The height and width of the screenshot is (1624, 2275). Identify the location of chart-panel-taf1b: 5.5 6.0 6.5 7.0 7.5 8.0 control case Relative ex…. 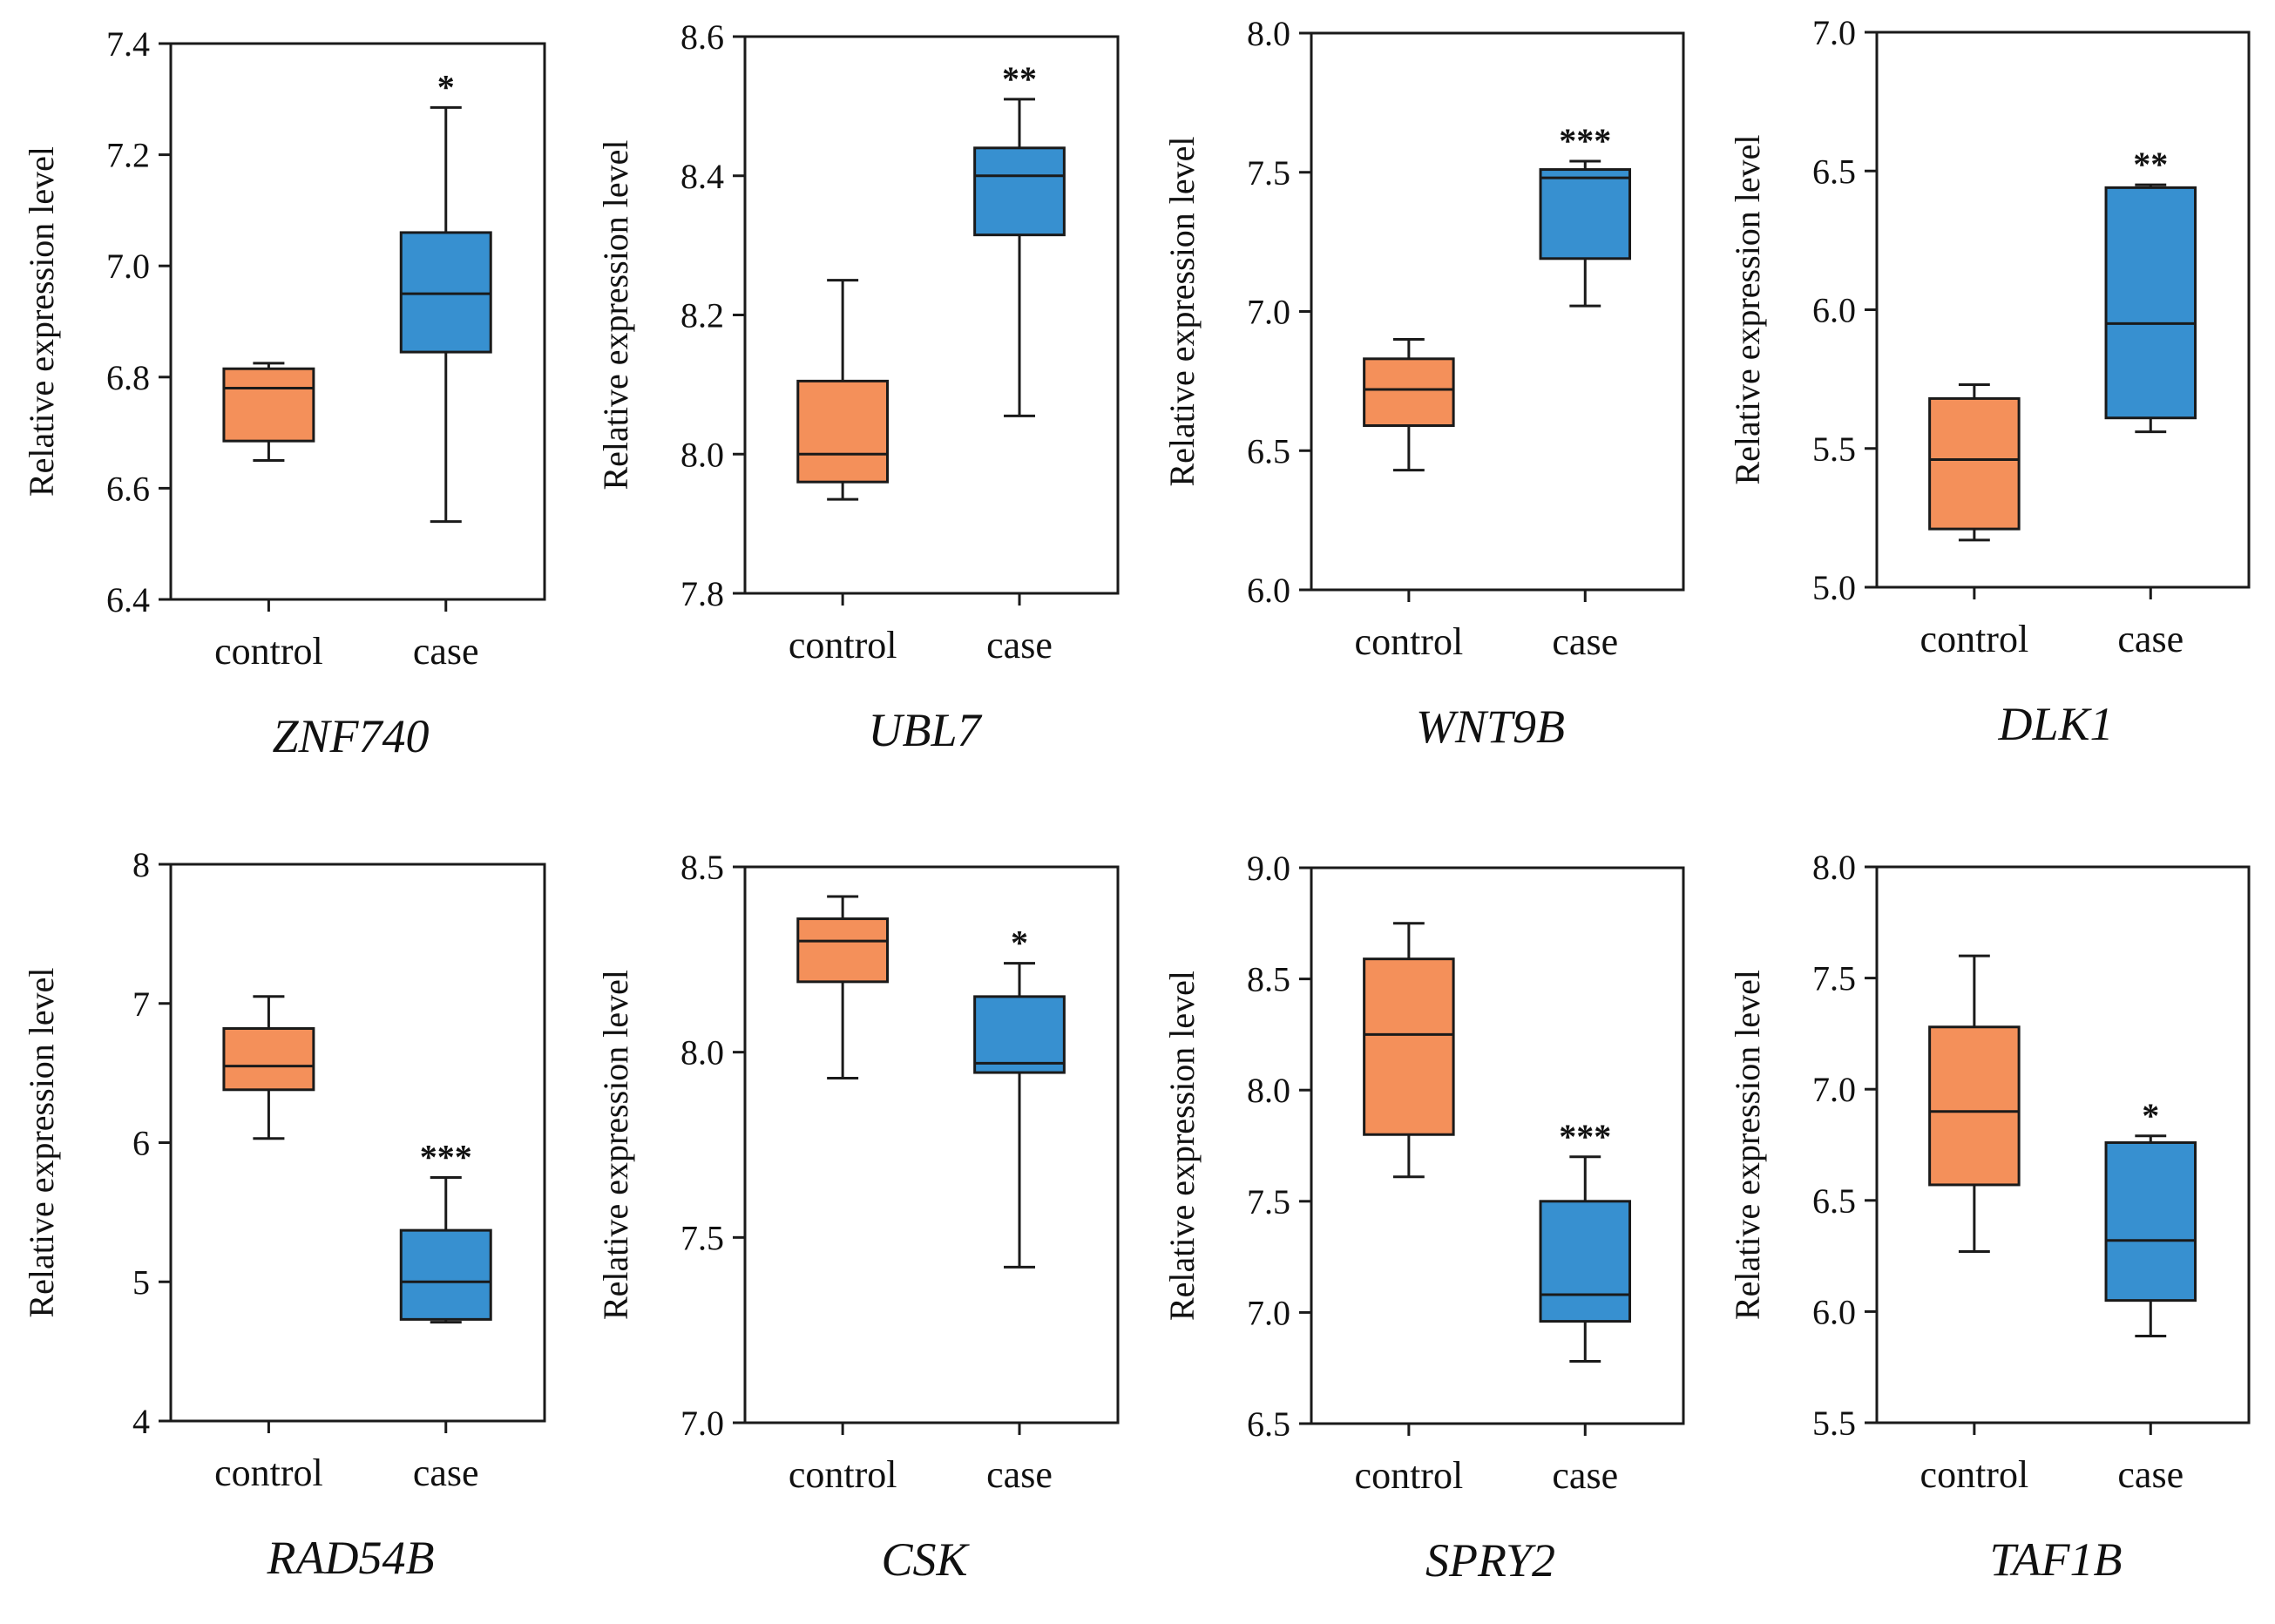
(1990, 1217).